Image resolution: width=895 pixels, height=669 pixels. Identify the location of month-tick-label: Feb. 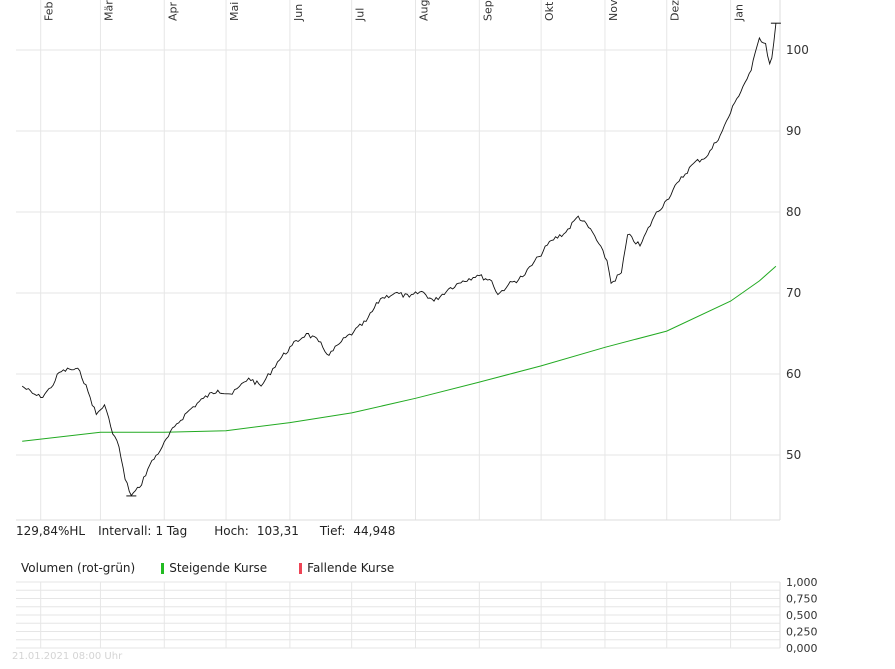
(49, 11).